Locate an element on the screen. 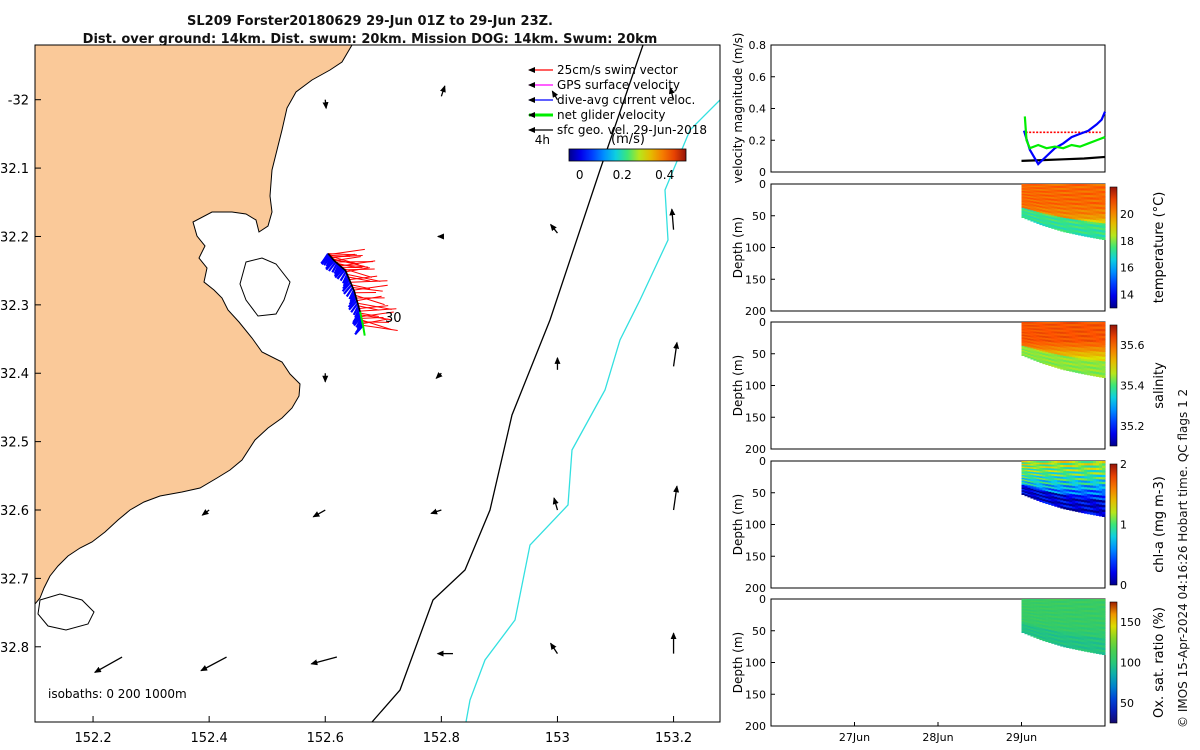 This screenshot has height=750, width=1200. salinity-y-label: Depth (m) is located at coordinates (738, 385).